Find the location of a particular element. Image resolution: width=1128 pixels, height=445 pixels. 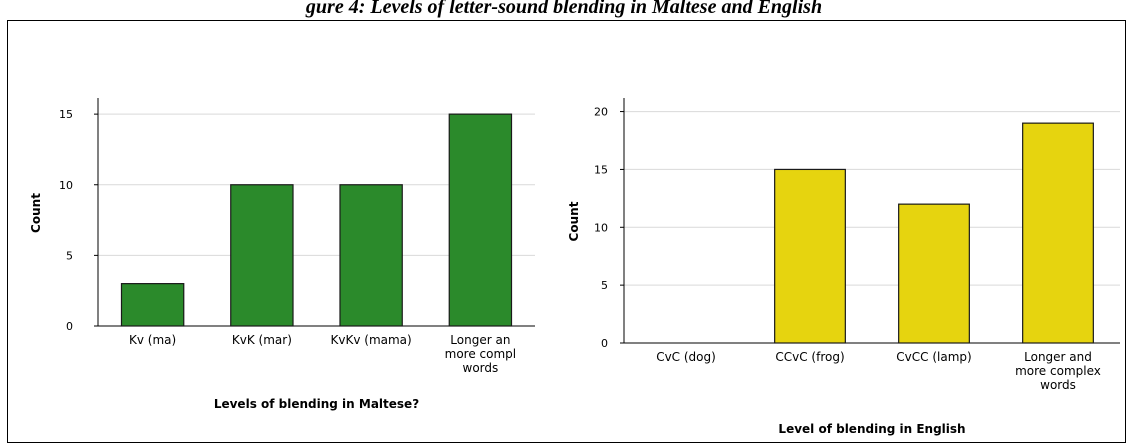

x-category-label: Kv (ma) is located at coordinates (152, 340).